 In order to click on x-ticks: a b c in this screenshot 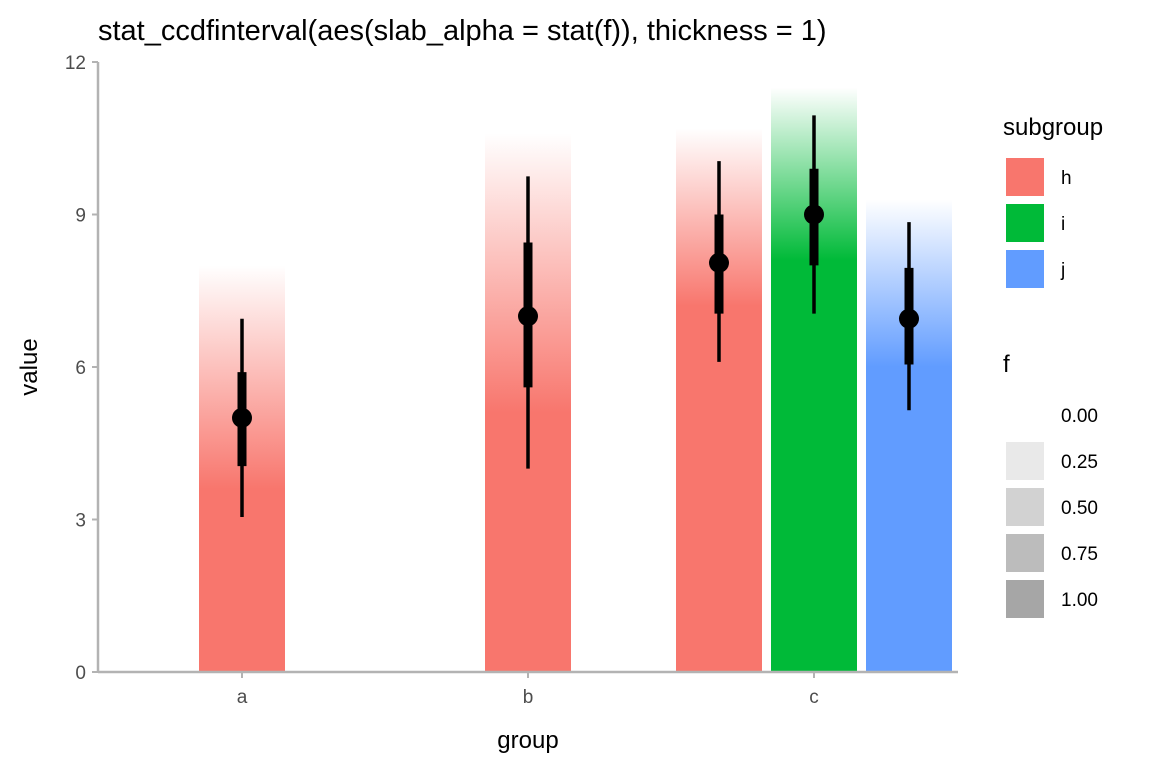, I will do `click(528, 690)`.